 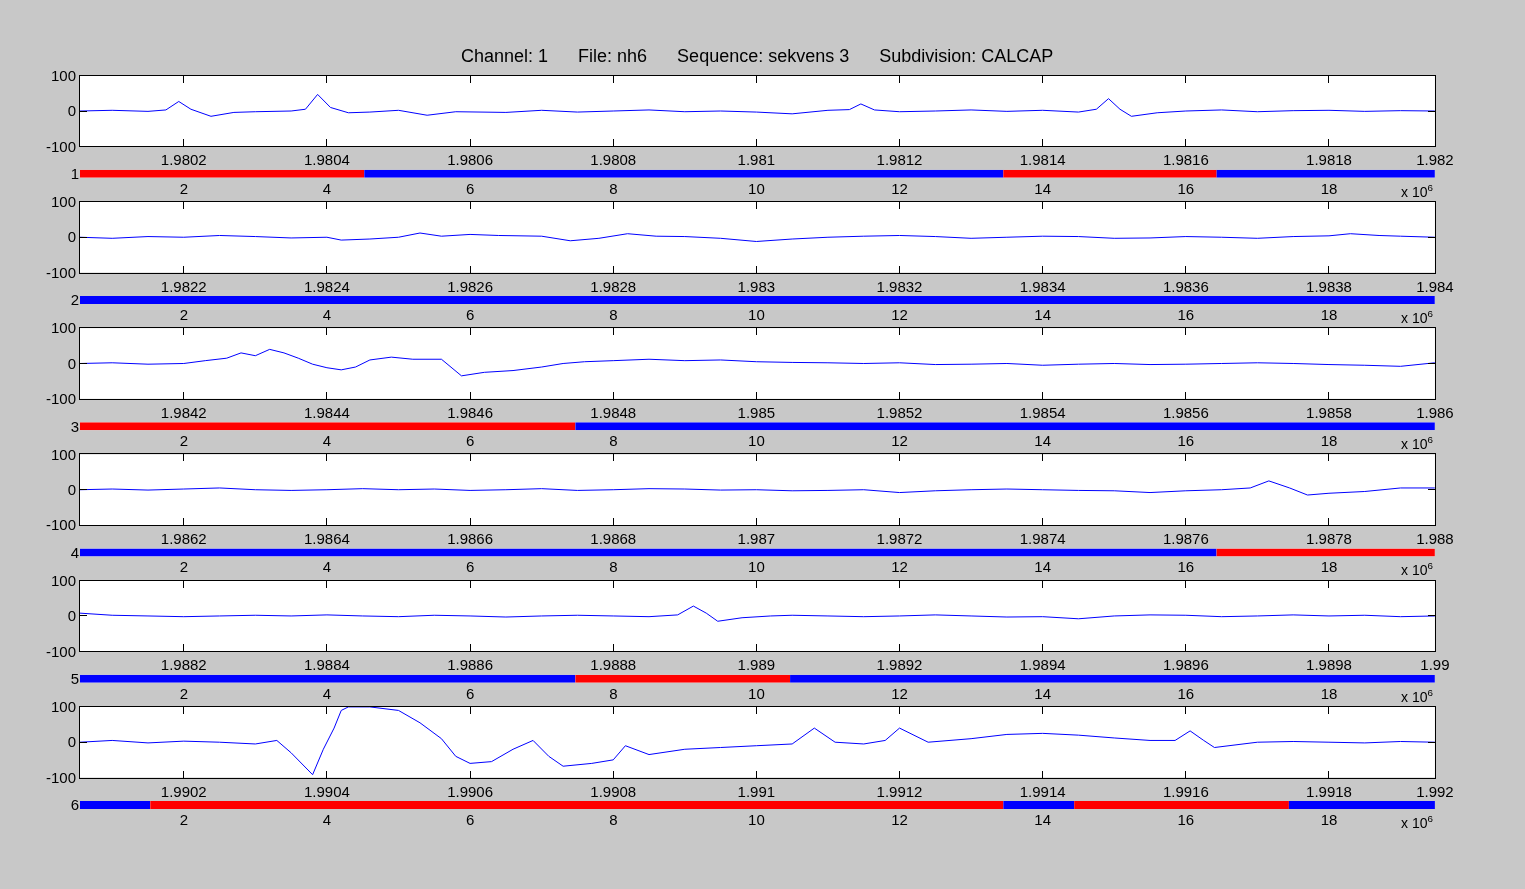 I want to click on x-tick-label: 1.9878, so click(x=1329, y=539).